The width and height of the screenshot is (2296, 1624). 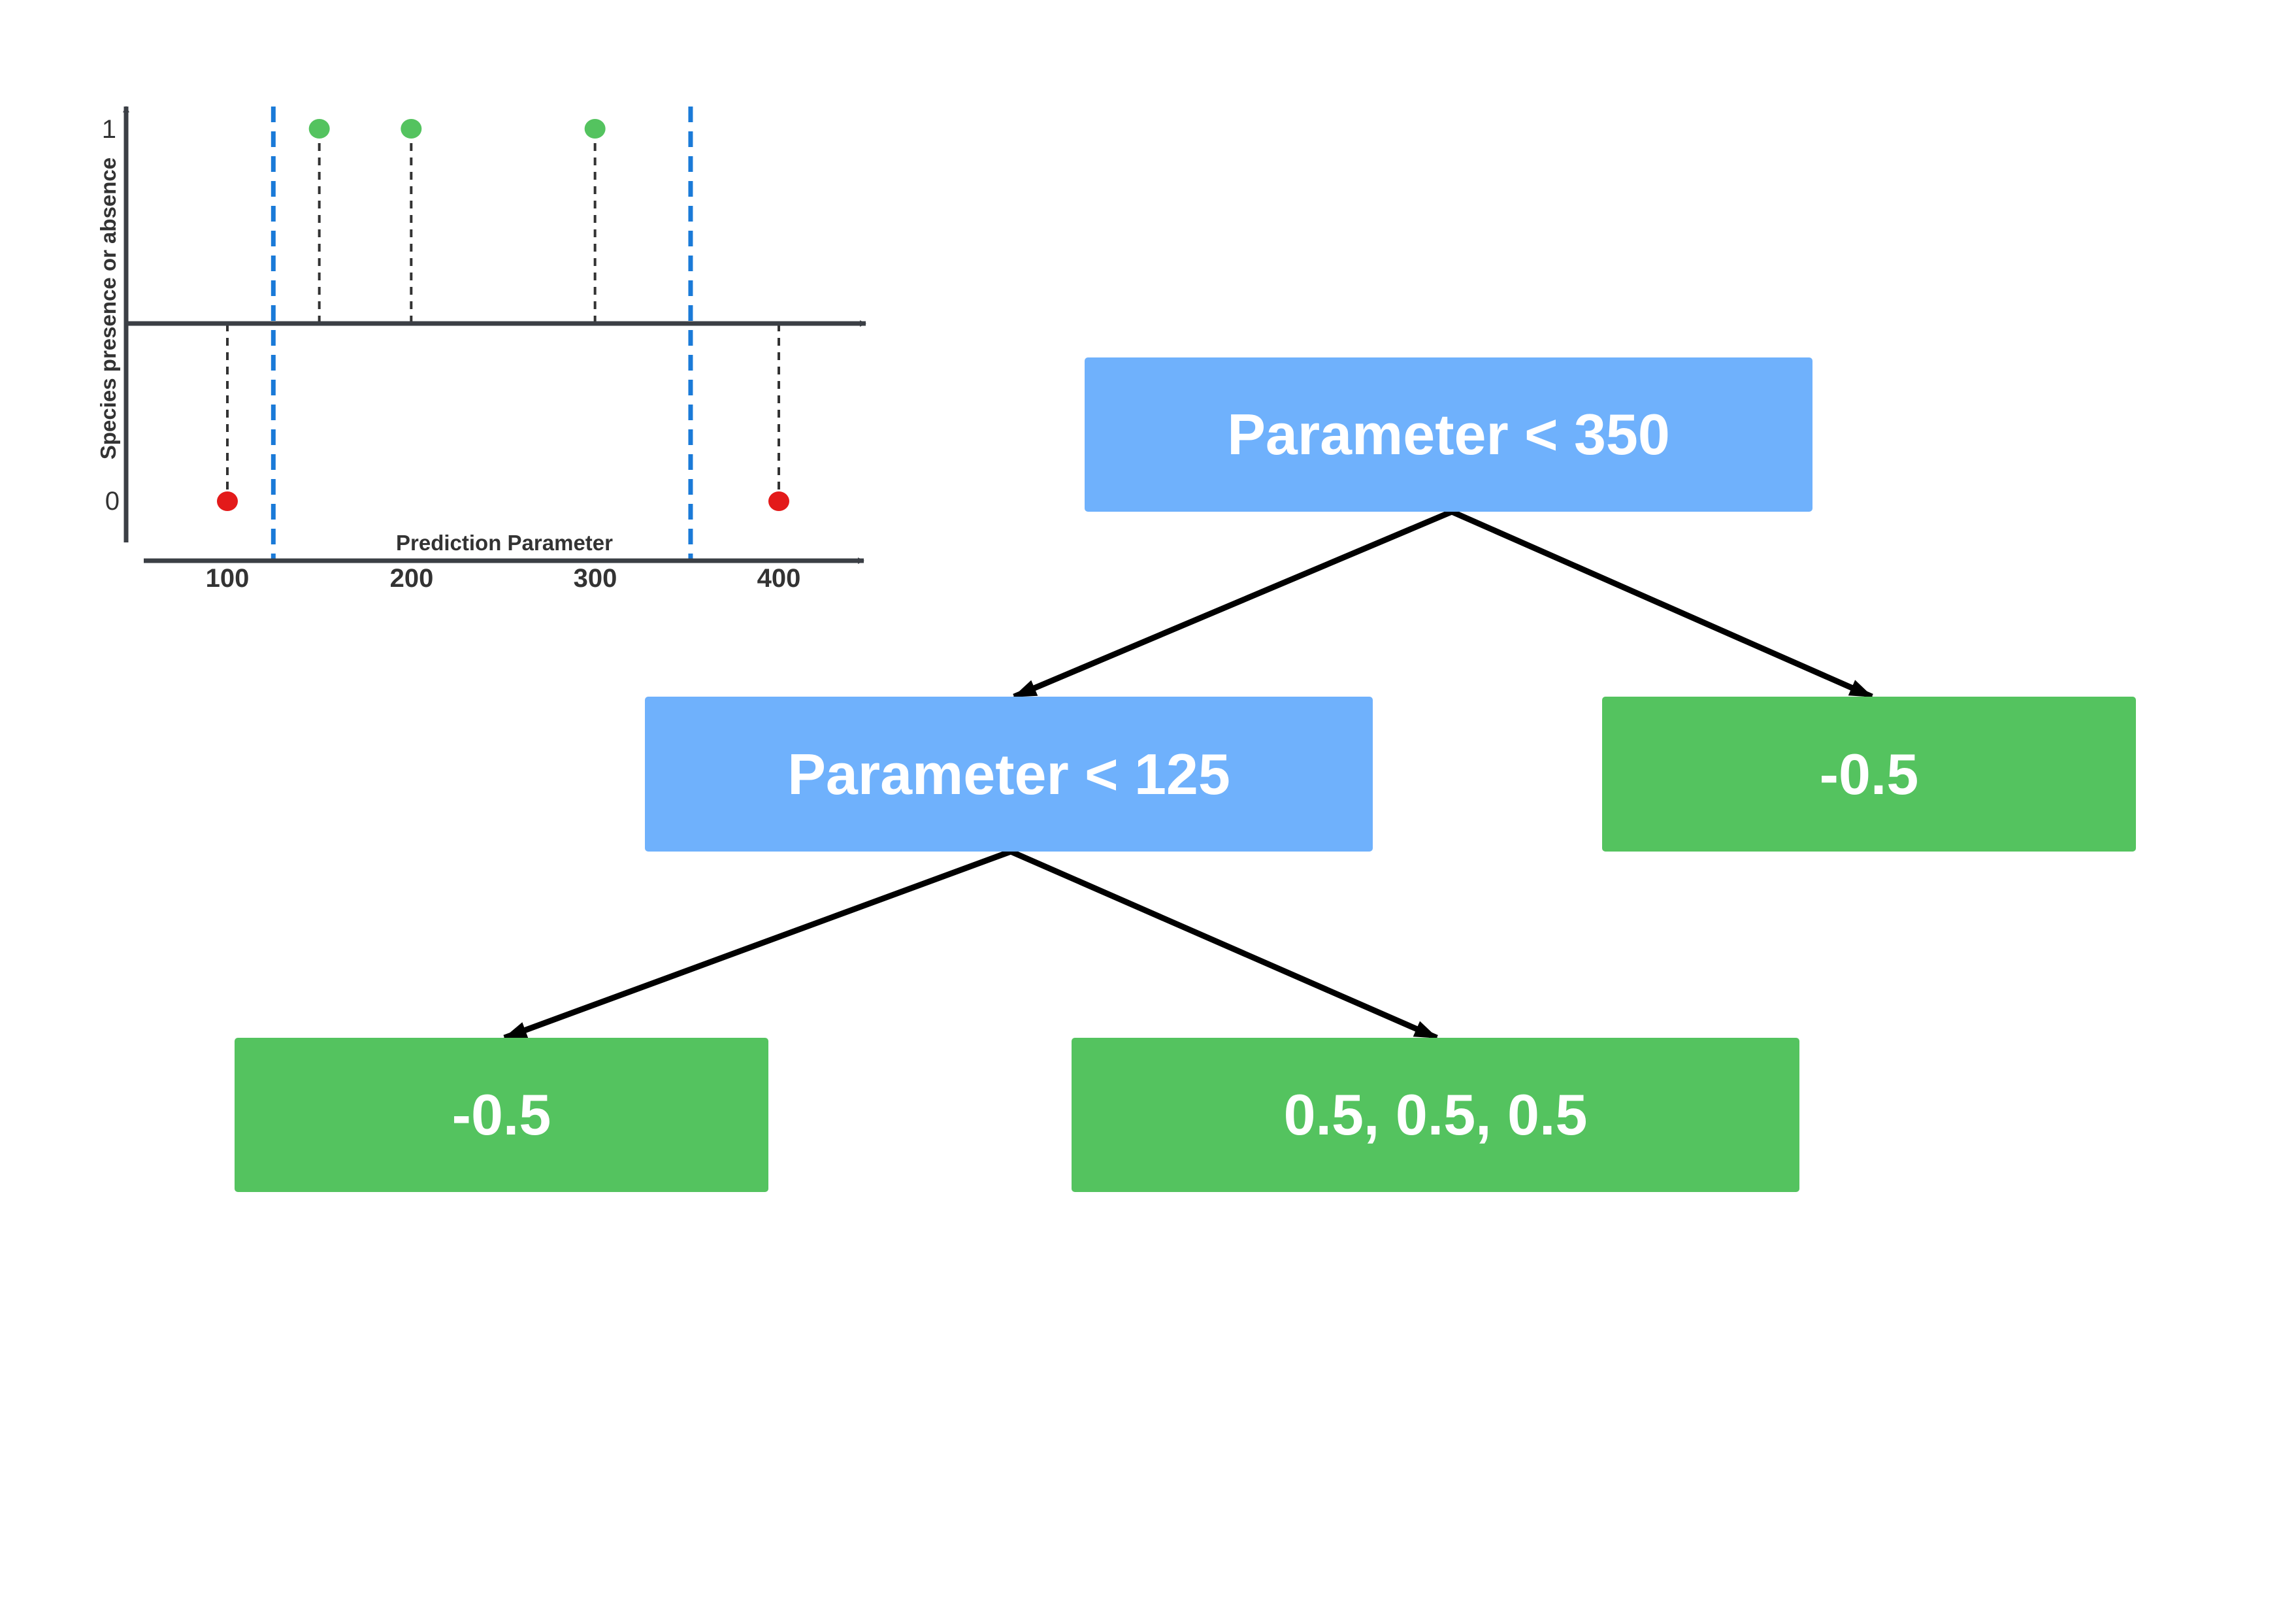 What do you see at coordinates (412, 578) in the screenshot?
I see `x-tick-label-200: 200` at bounding box center [412, 578].